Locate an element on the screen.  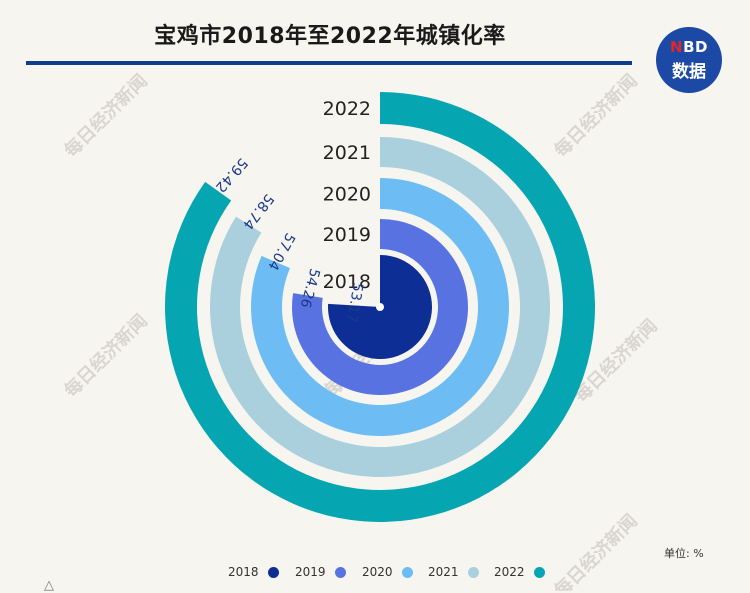
value-label-2020: 57.04 is located at coordinates (281, 251).